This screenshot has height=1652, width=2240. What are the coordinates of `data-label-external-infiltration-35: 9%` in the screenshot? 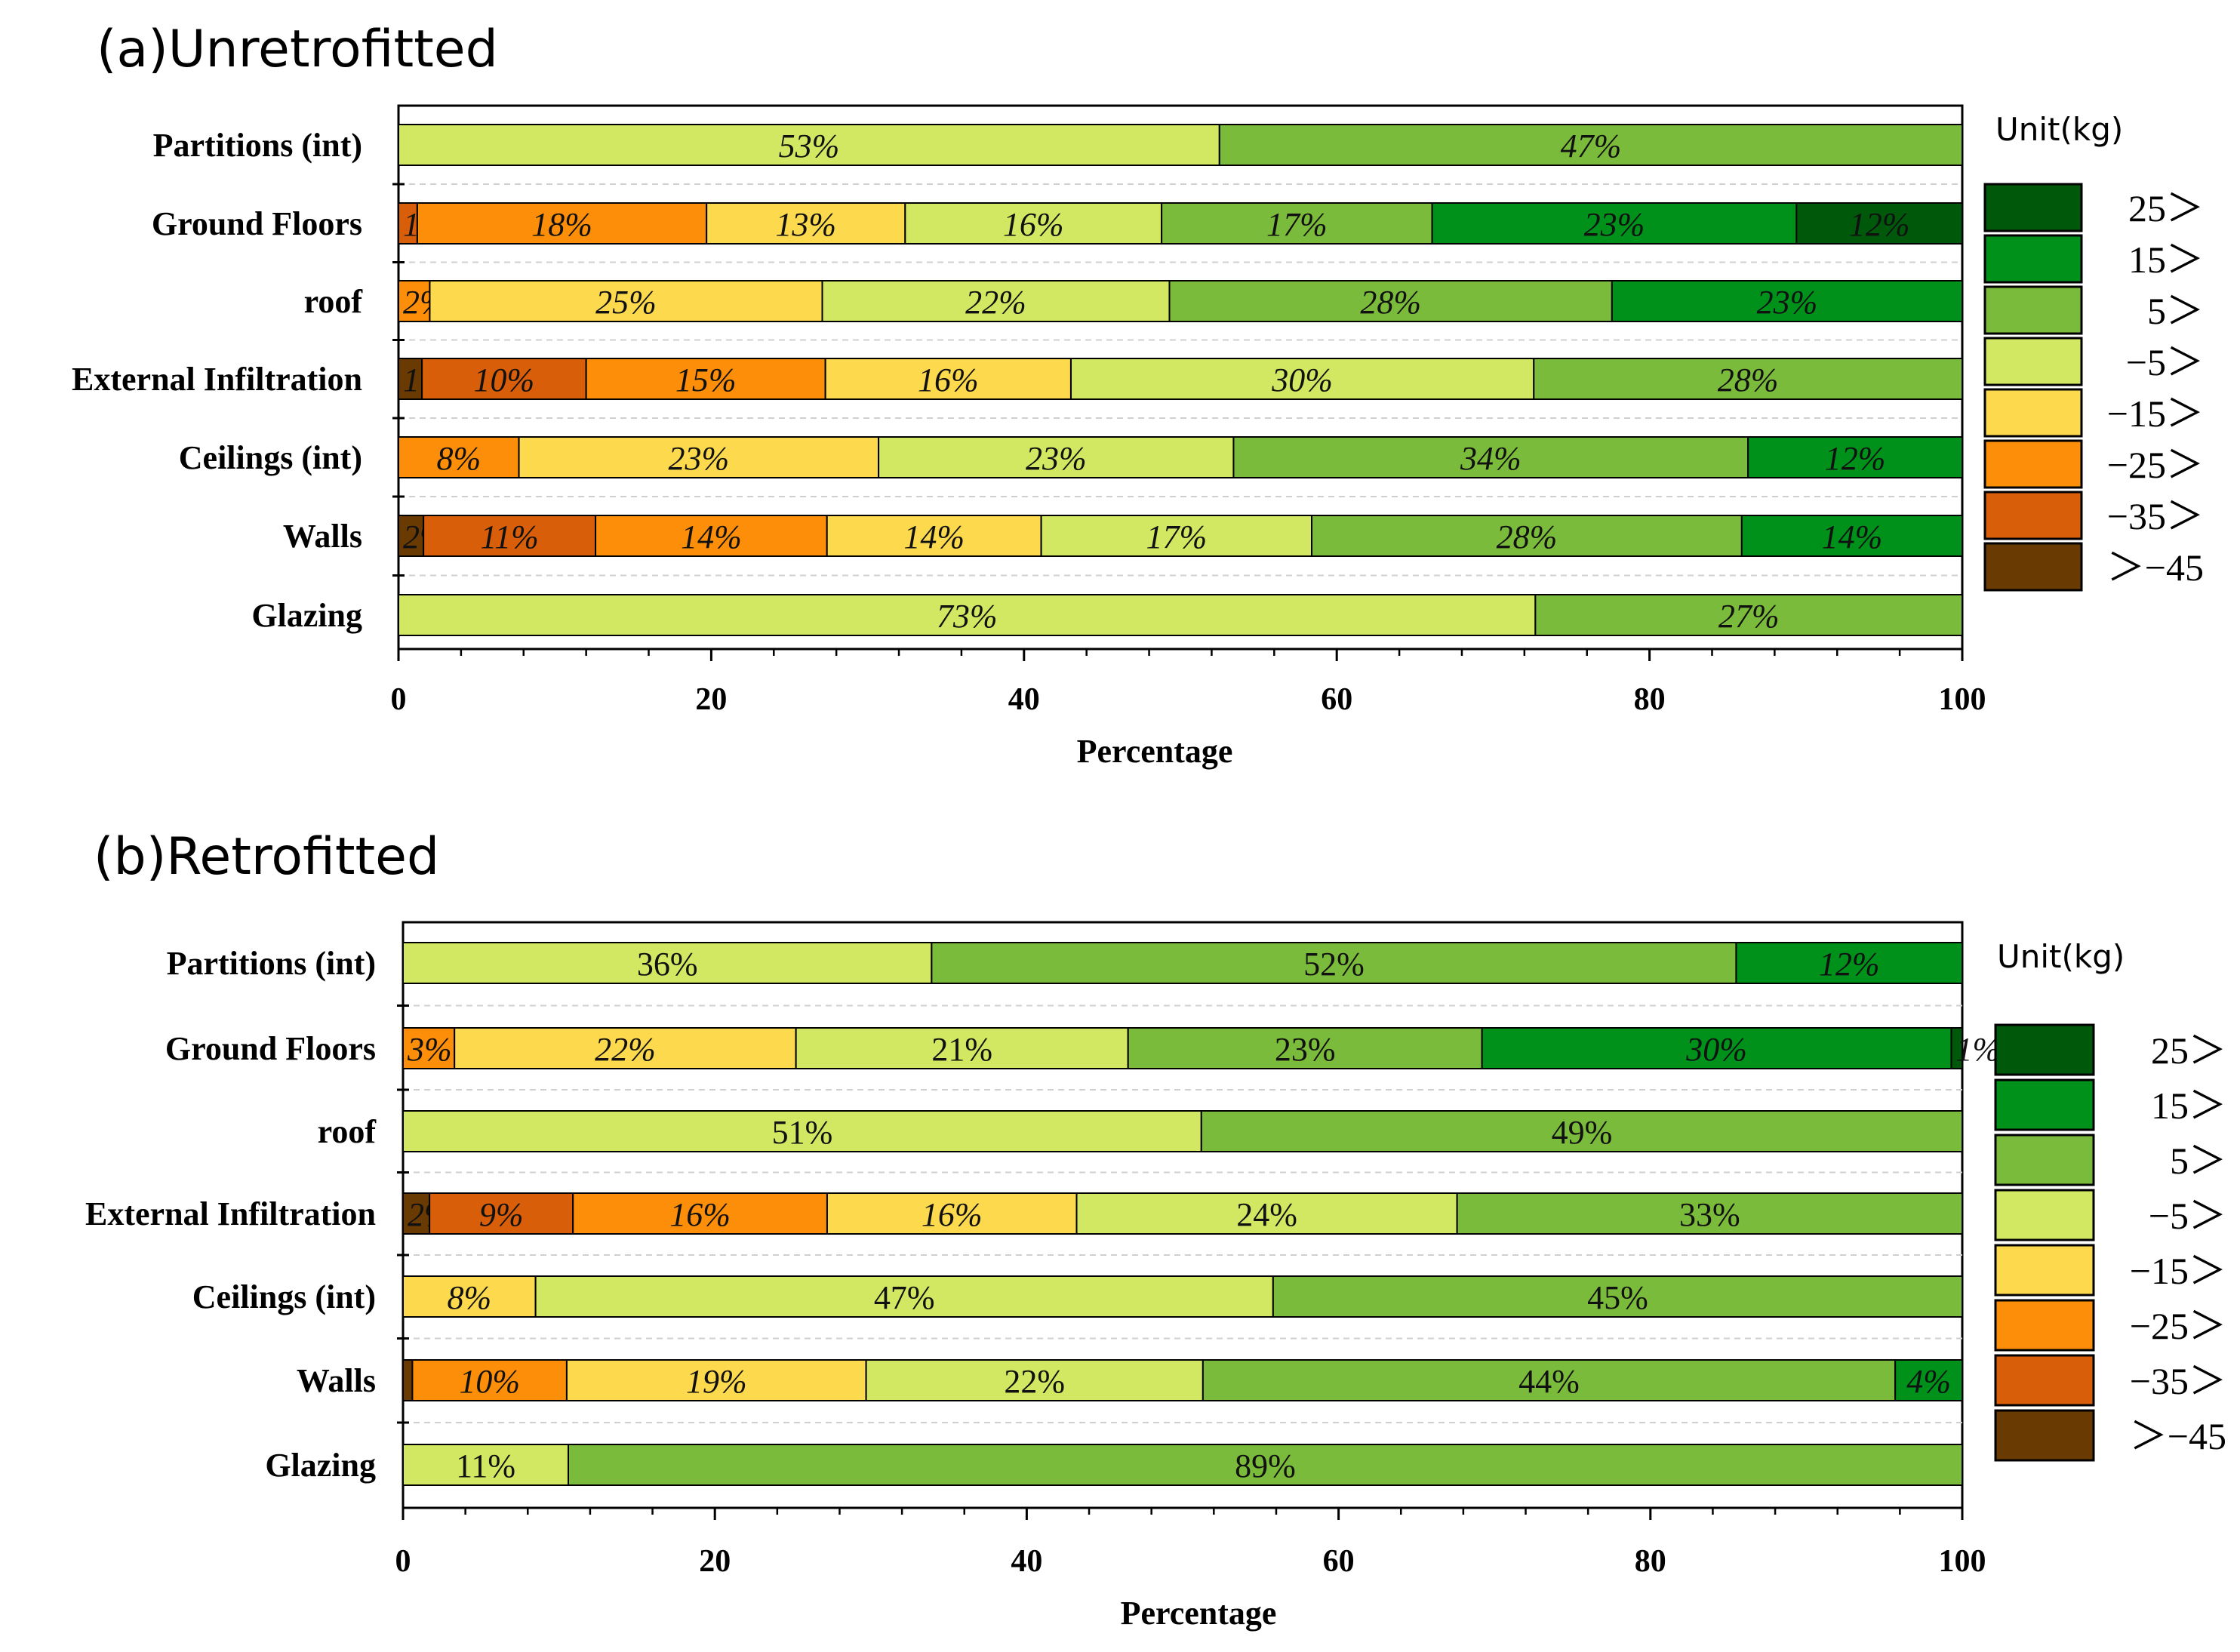 It's located at (501, 1214).